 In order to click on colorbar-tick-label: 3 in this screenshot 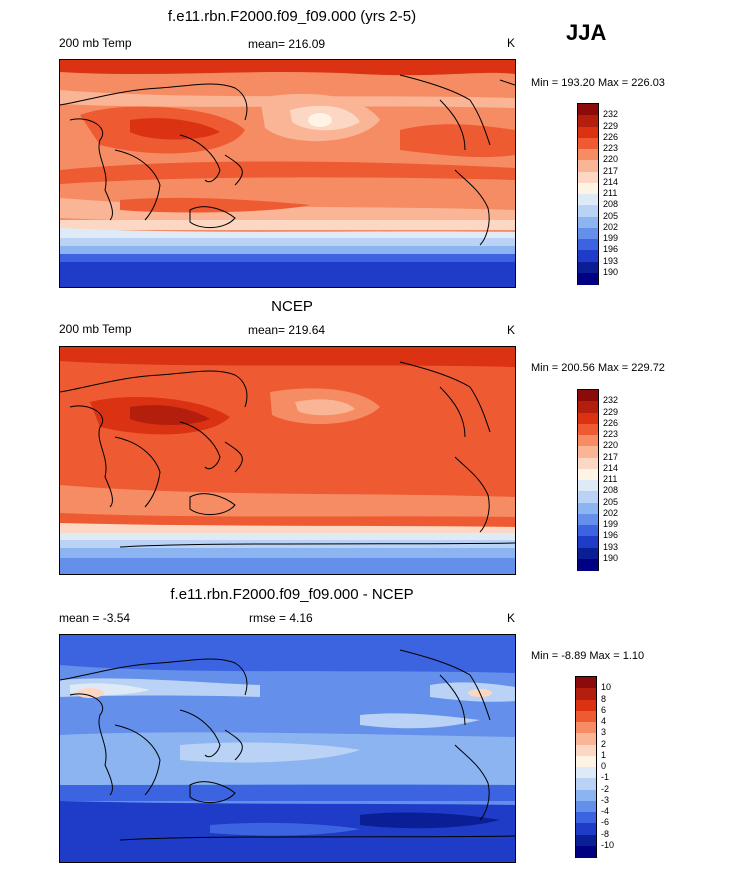, I will do `click(604, 732)`.